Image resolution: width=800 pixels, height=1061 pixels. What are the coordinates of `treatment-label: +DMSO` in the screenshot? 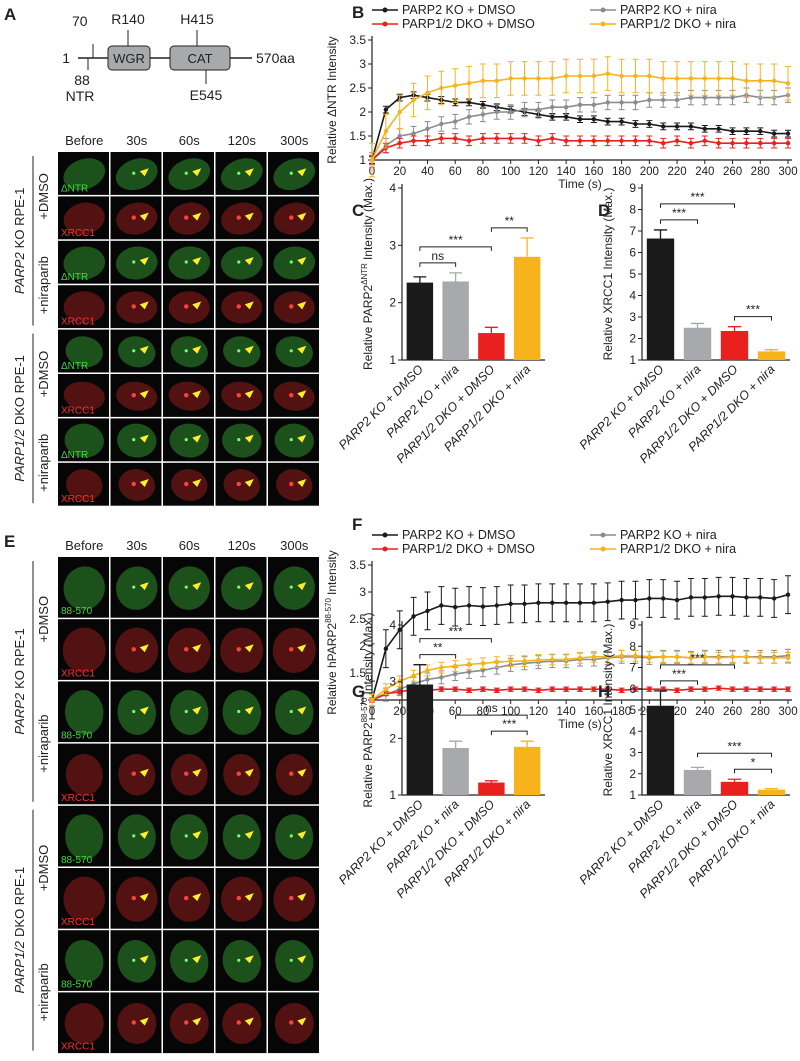 It's located at (43, 374).